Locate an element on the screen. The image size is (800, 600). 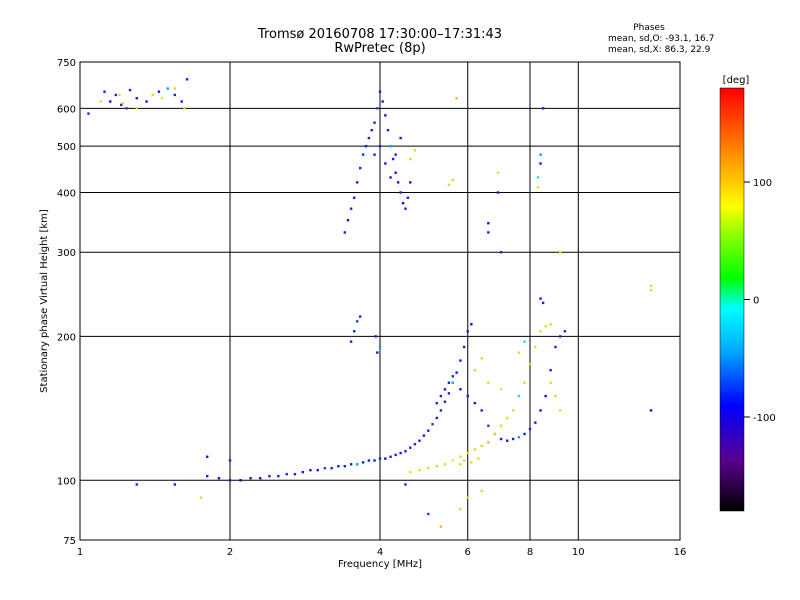
colorbar-label: [deg] is located at coordinates (736, 80).